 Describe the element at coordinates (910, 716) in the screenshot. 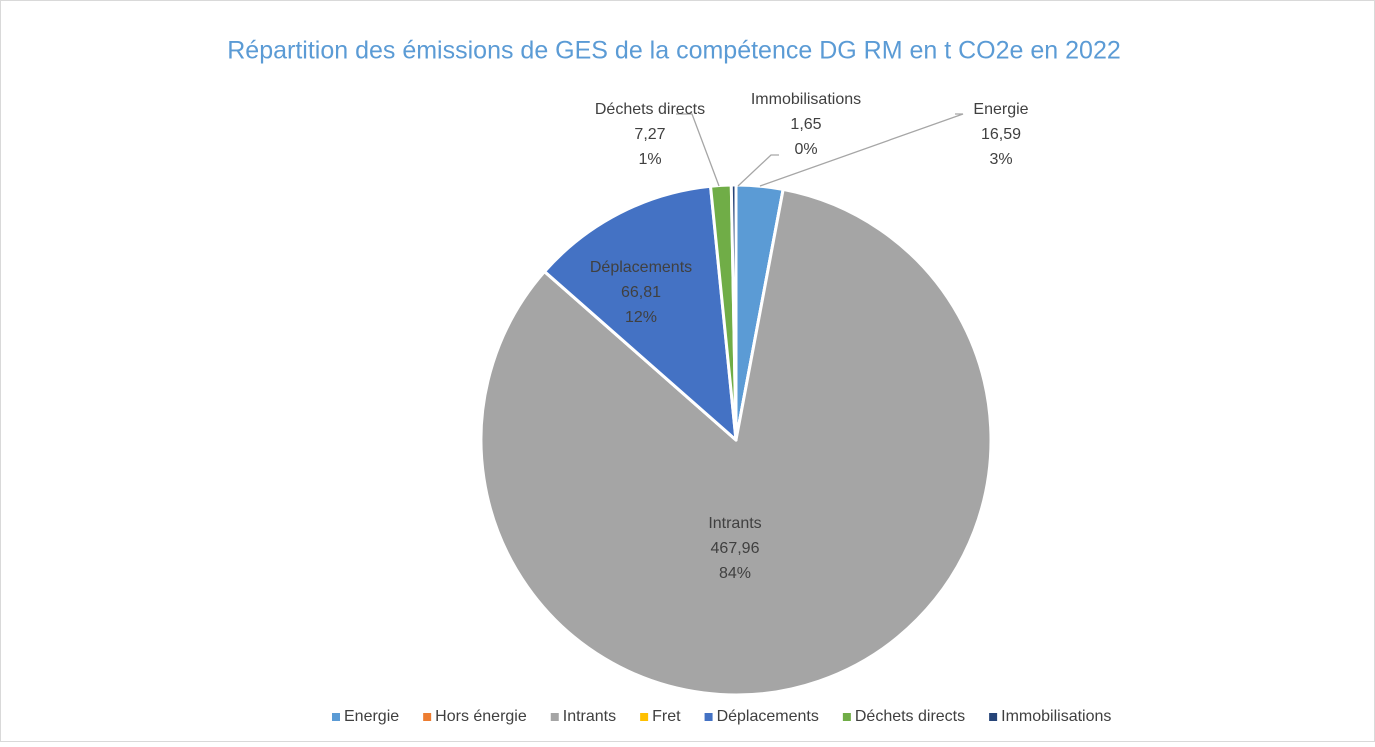

I see `legend-label: Déchets directs` at that location.